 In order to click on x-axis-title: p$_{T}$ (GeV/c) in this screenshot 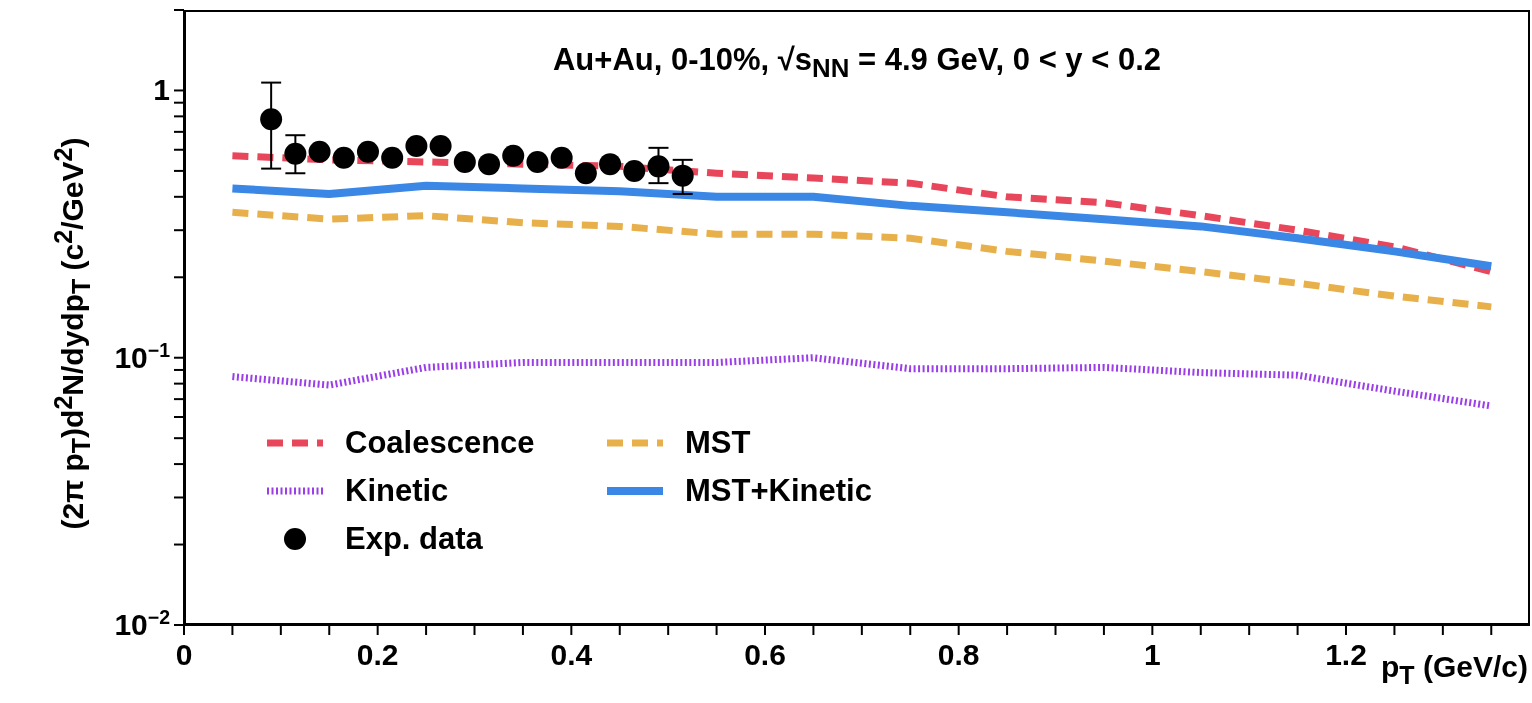, I will do `click(1454, 670)`.